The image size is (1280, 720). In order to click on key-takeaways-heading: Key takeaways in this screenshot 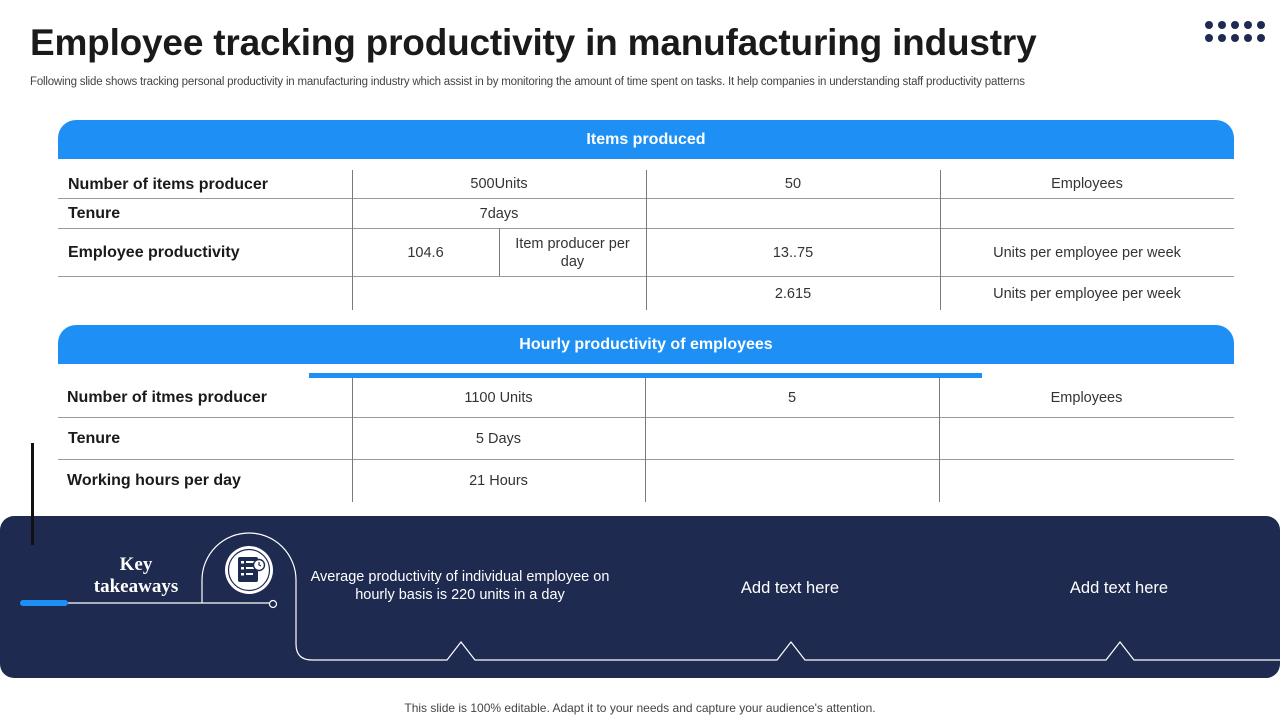, I will do `click(136, 576)`.